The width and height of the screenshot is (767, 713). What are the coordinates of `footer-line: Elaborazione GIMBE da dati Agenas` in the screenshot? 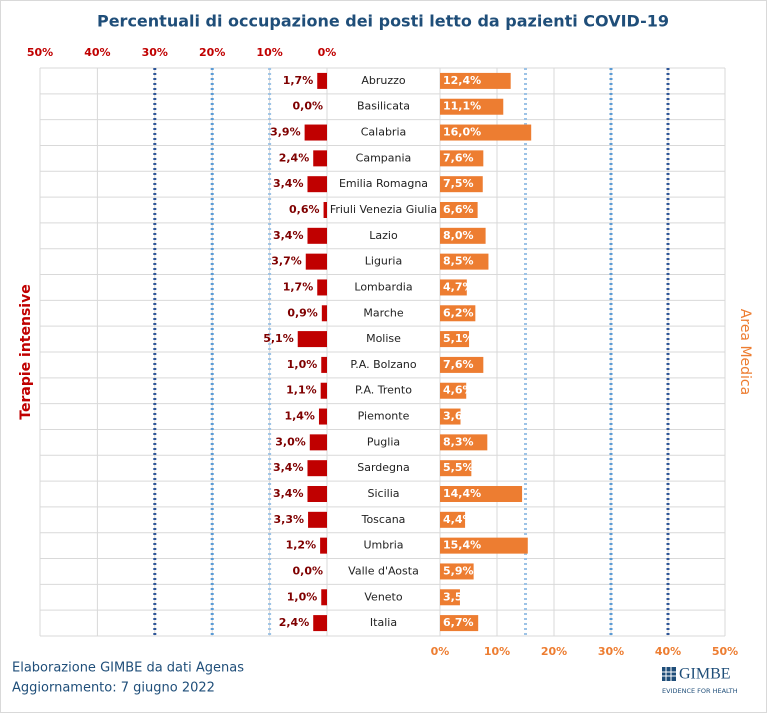 It's located at (128, 668).